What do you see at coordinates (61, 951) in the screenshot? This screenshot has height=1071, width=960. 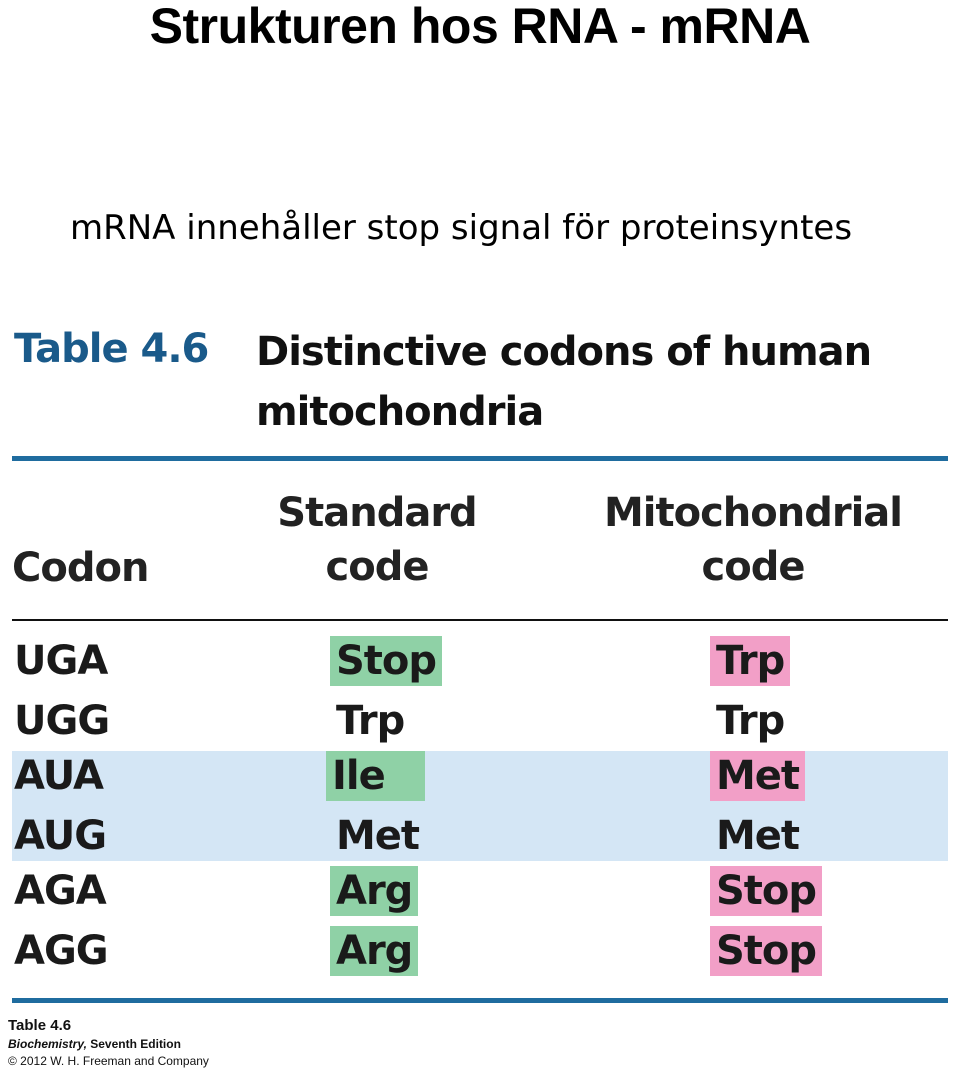 I see `codon-cell: AGG` at bounding box center [61, 951].